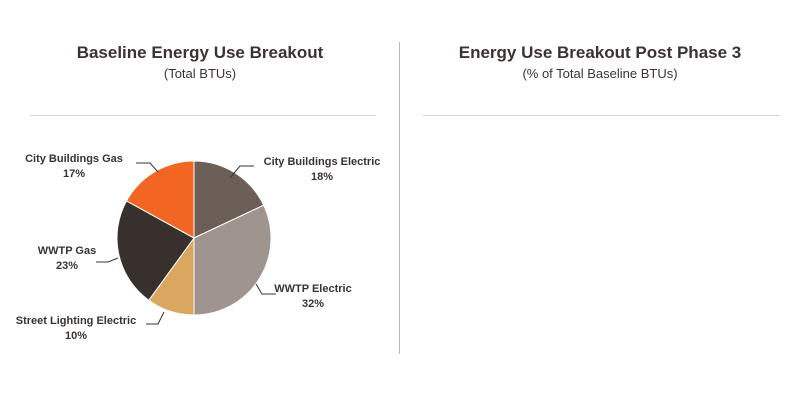 This screenshot has height=400, width=800. What do you see at coordinates (399, 198) in the screenshot?
I see `panel-divider` at bounding box center [399, 198].